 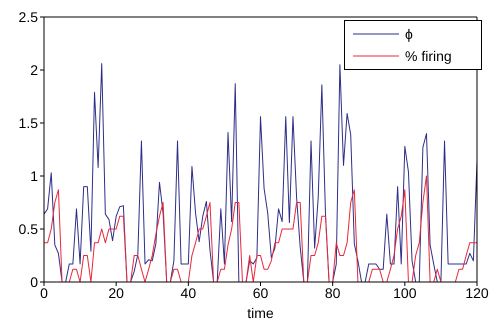 What do you see at coordinates (28, 16) in the screenshot?
I see `y-tick-label: 2.5` at bounding box center [28, 16].